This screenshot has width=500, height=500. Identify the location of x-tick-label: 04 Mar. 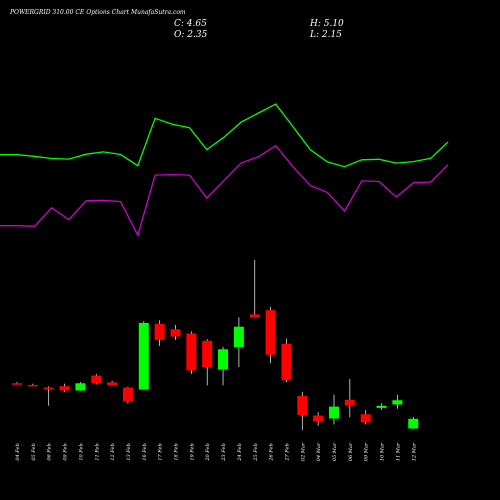
(319, 451).